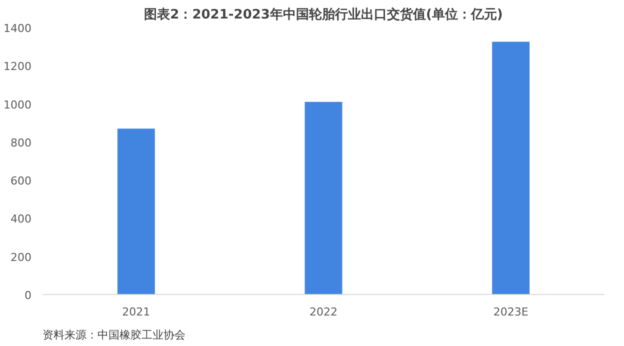 Image resolution: width=624 pixels, height=346 pixels. I want to click on y-tick-label: 0, so click(28, 295).